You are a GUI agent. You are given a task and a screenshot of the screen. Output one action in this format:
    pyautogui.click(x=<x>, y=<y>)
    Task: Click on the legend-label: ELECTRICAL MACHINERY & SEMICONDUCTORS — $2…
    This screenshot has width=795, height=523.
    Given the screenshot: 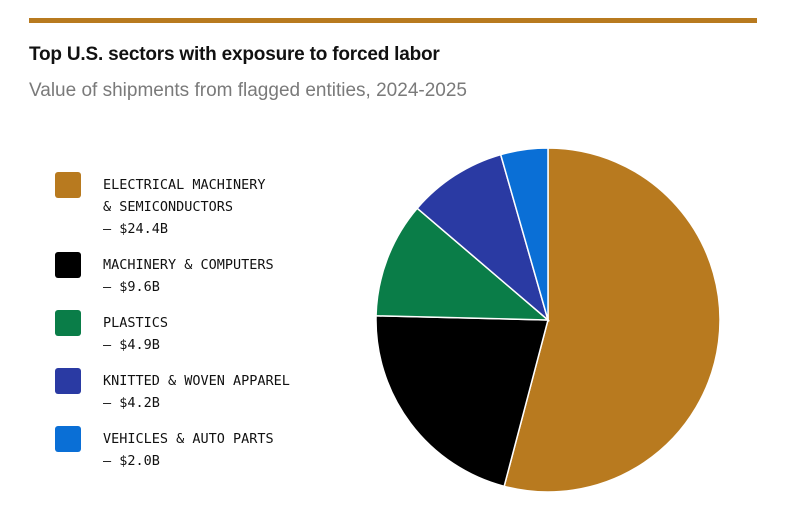 What is the action you would take?
    pyautogui.click(x=184, y=207)
    